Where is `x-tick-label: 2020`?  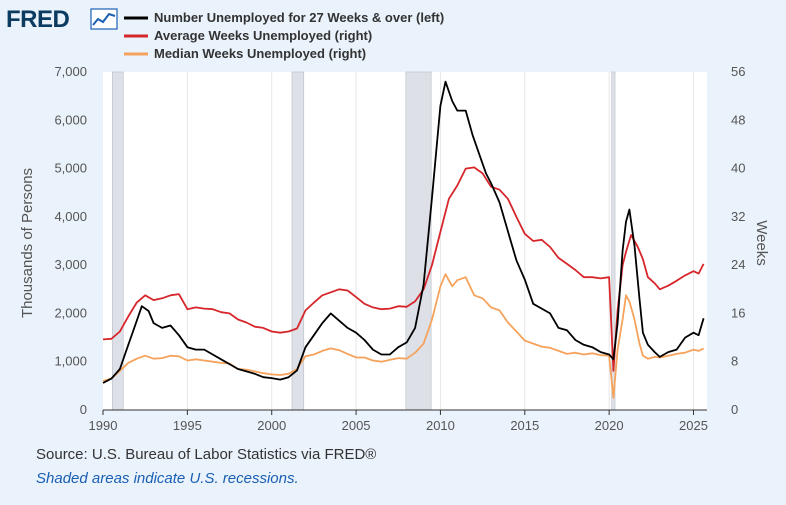
x-tick-label: 2020 is located at coordinates (609, 425).